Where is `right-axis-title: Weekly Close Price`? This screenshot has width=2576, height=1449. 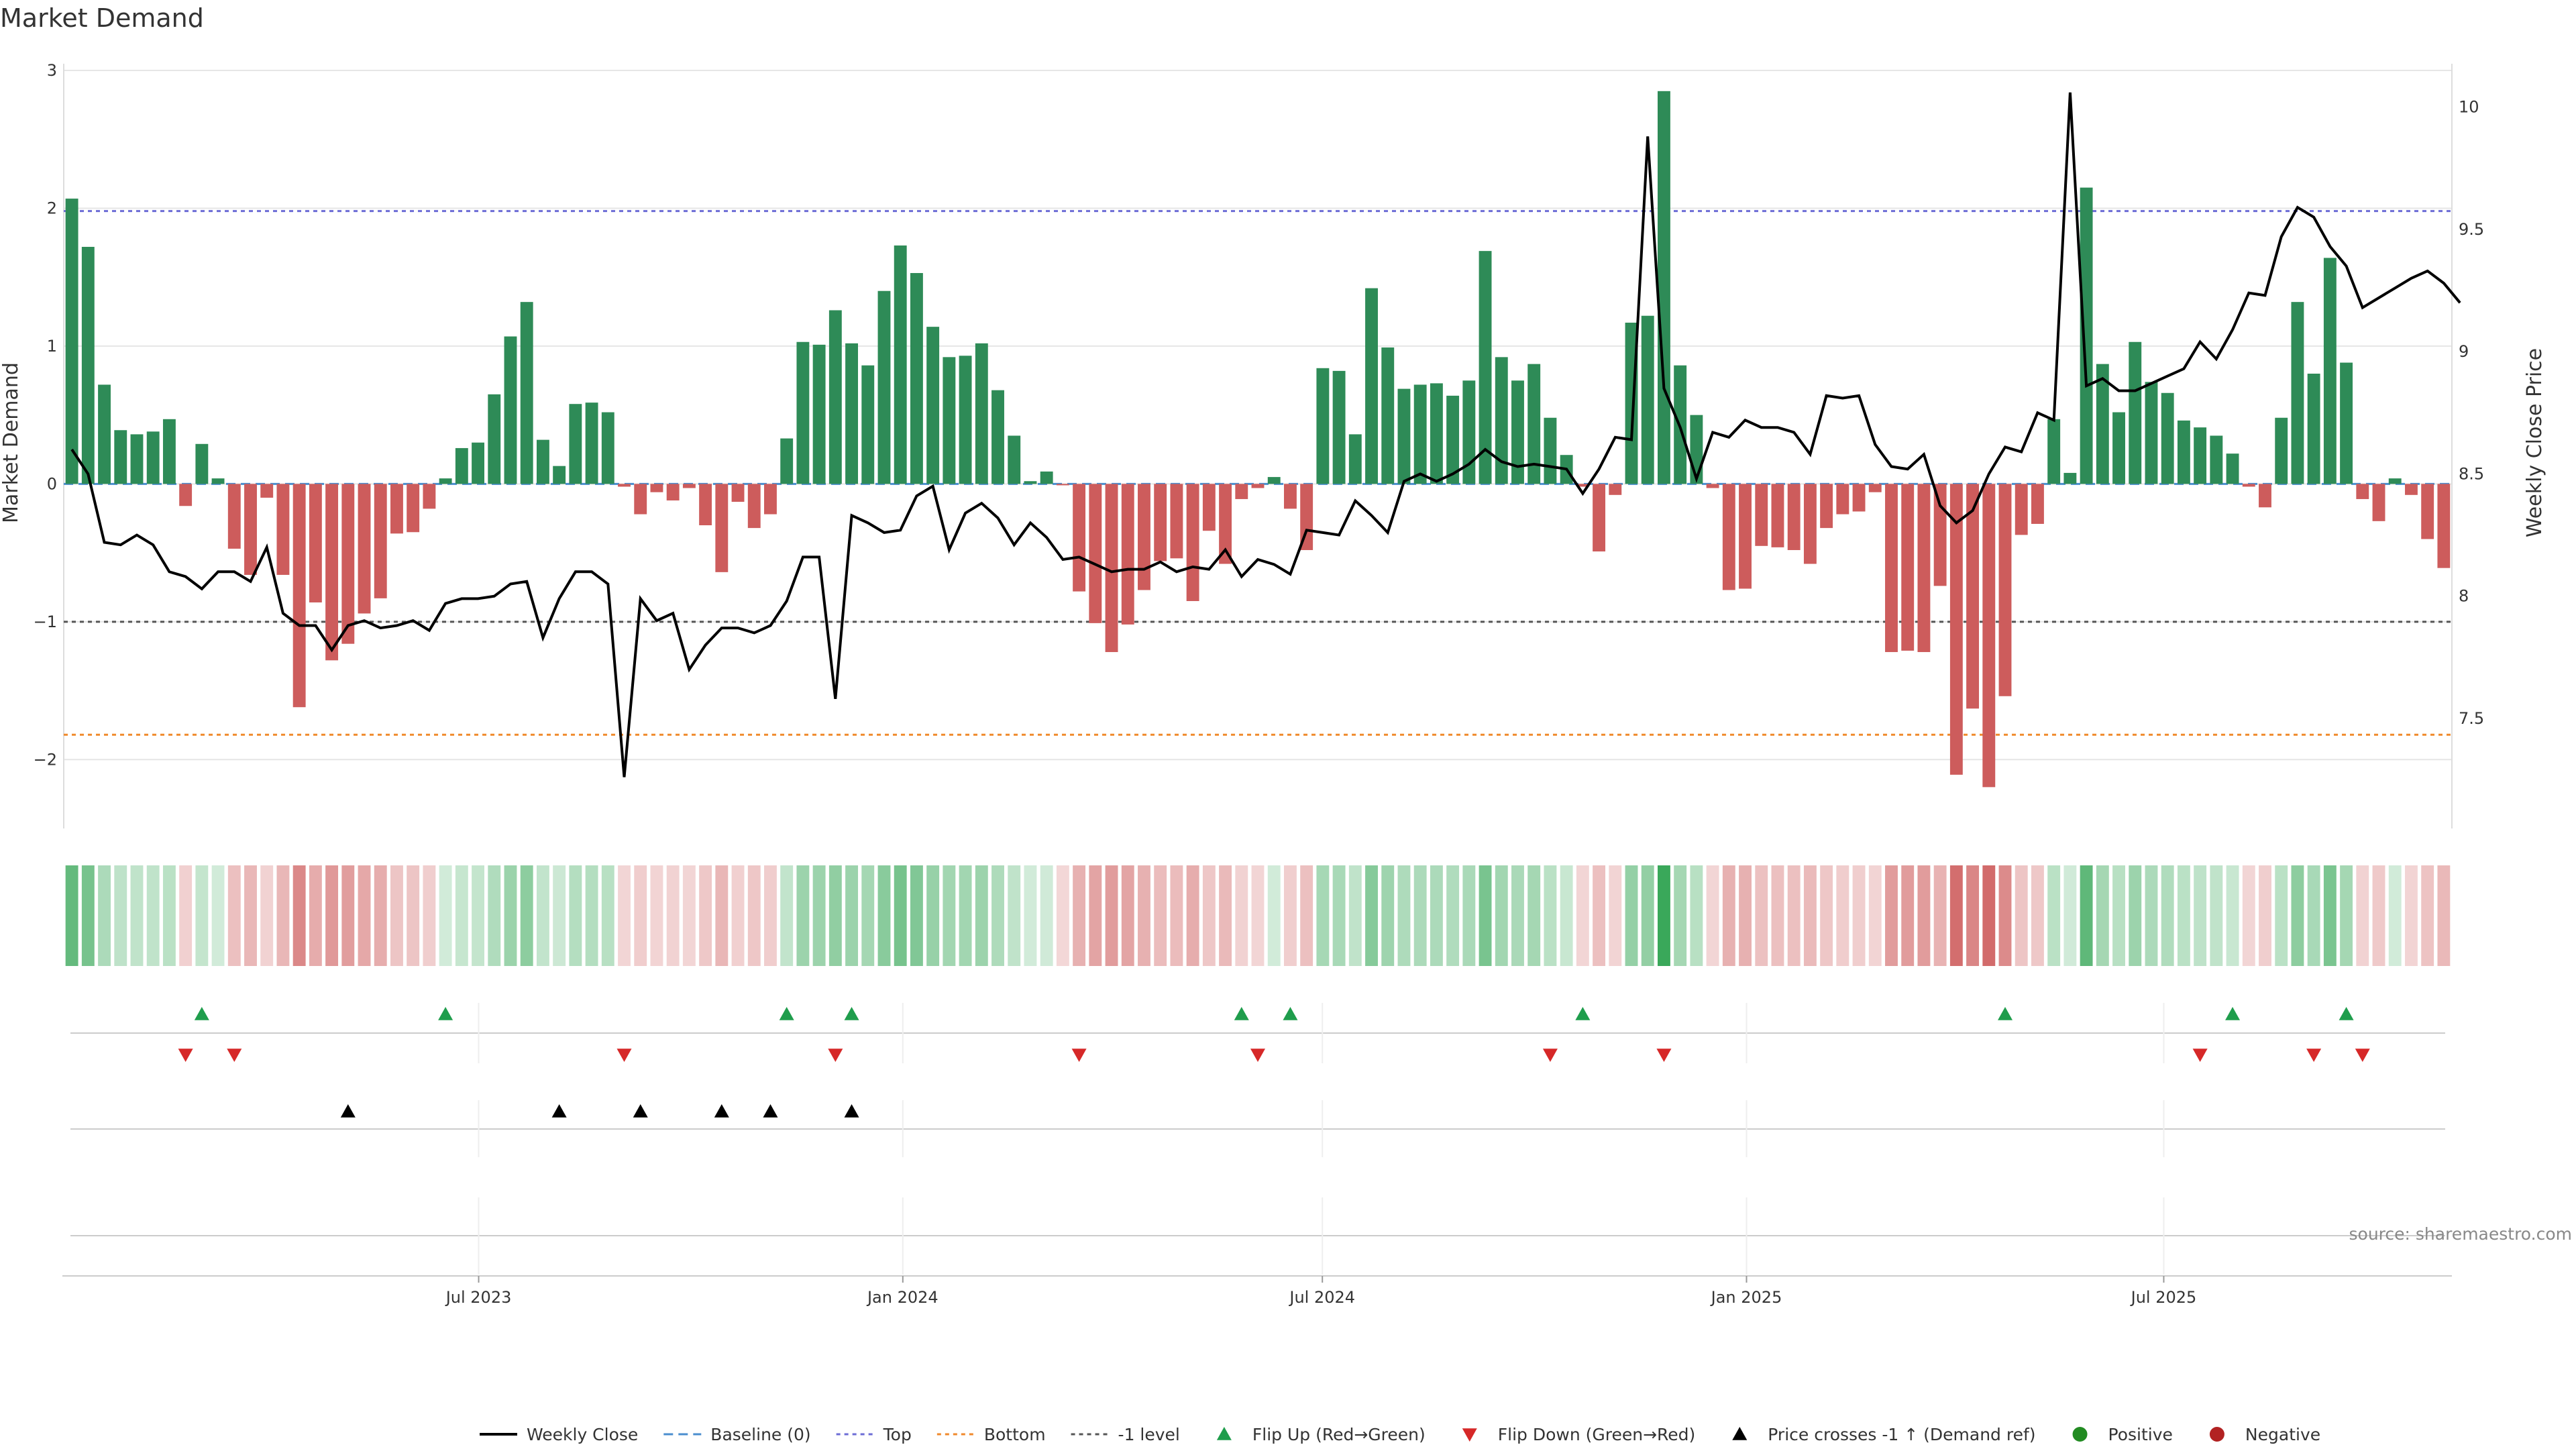 right-axis-title: Weekly Close Price is located at coordinates (2534, 442).